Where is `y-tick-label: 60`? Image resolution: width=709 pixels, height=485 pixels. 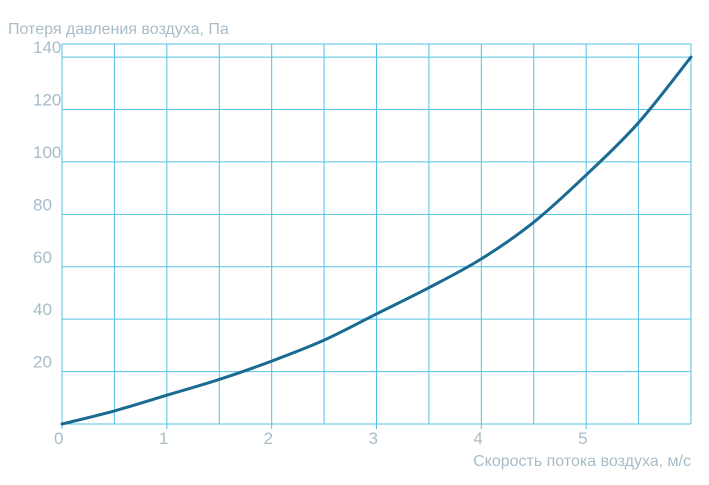
y-tick-label: 60 is located at coordinates (42, 257).